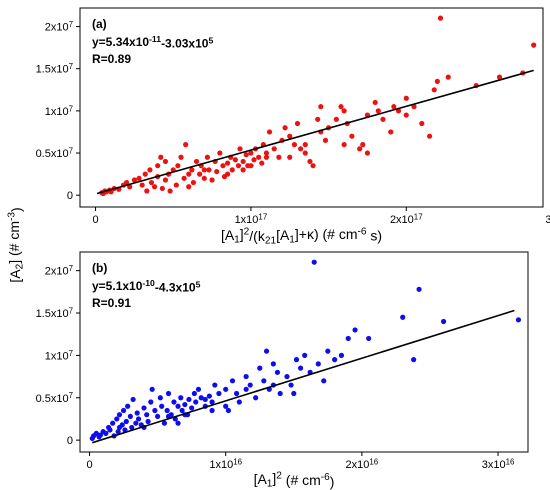 Image resolution: width=550 pixels, height=490 pixels. What do you see at coordinates (111, 59) in the screenshot?
I see `fit-annotation: R=0.89` at bounding box center [111, 59].